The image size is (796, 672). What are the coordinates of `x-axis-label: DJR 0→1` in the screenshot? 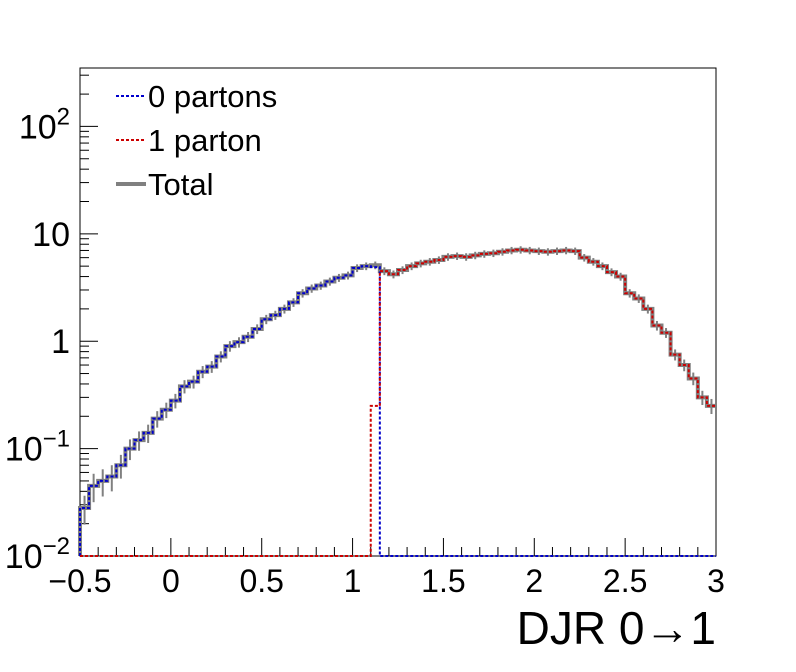 It's located at (616, 628).